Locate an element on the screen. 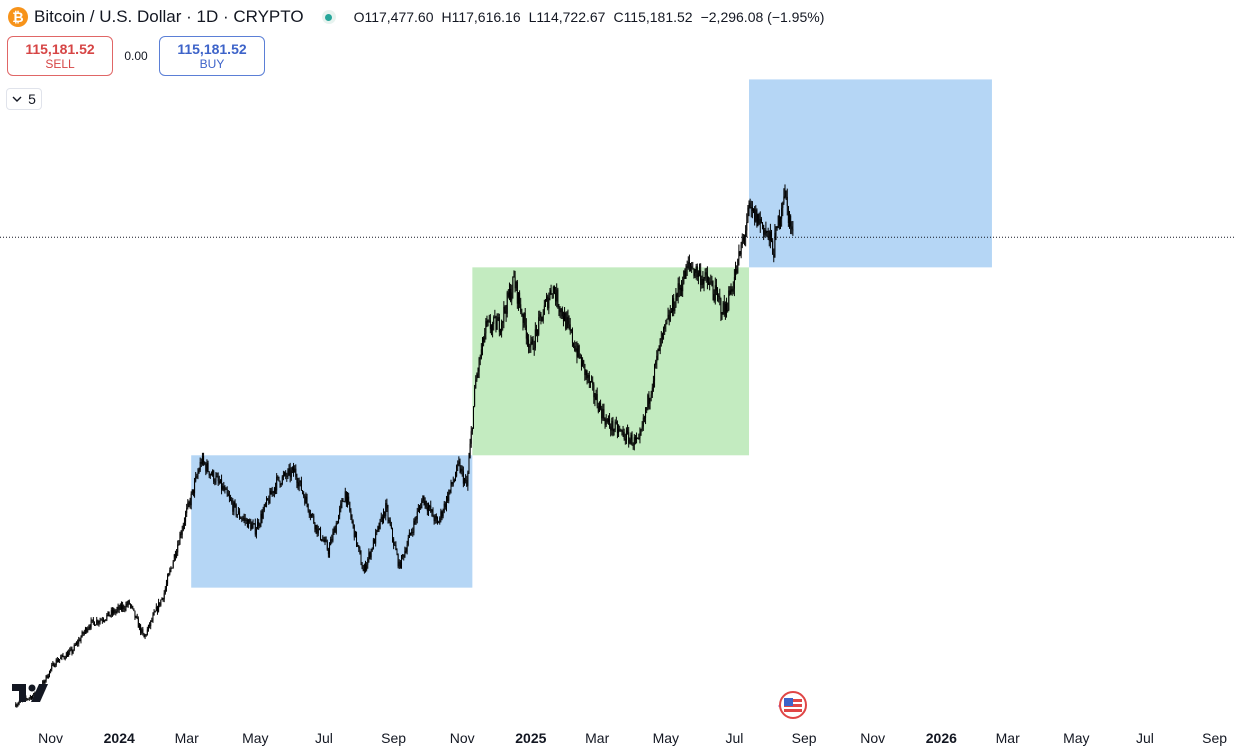 This screenshot has height=751, width=1236. x-tick-label: Nov is located at coordinates (462, 738).